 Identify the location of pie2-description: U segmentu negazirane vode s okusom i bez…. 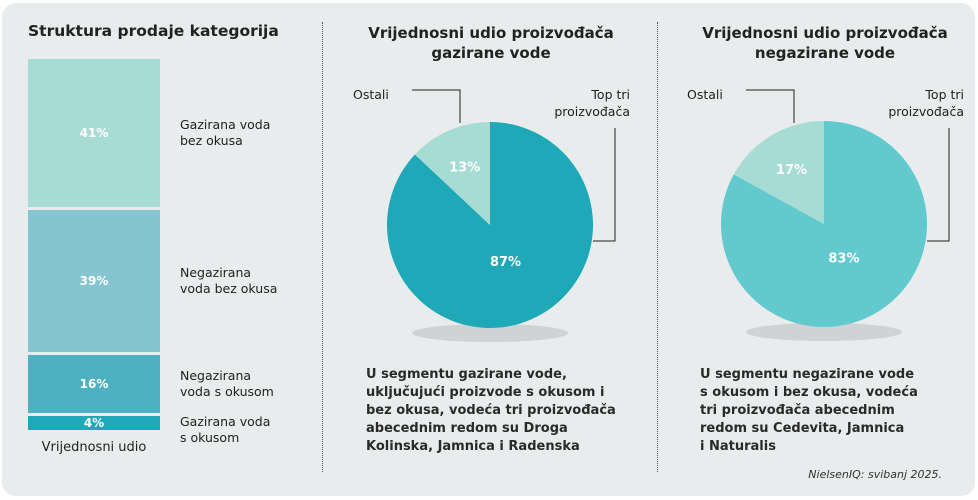
(809, 411).